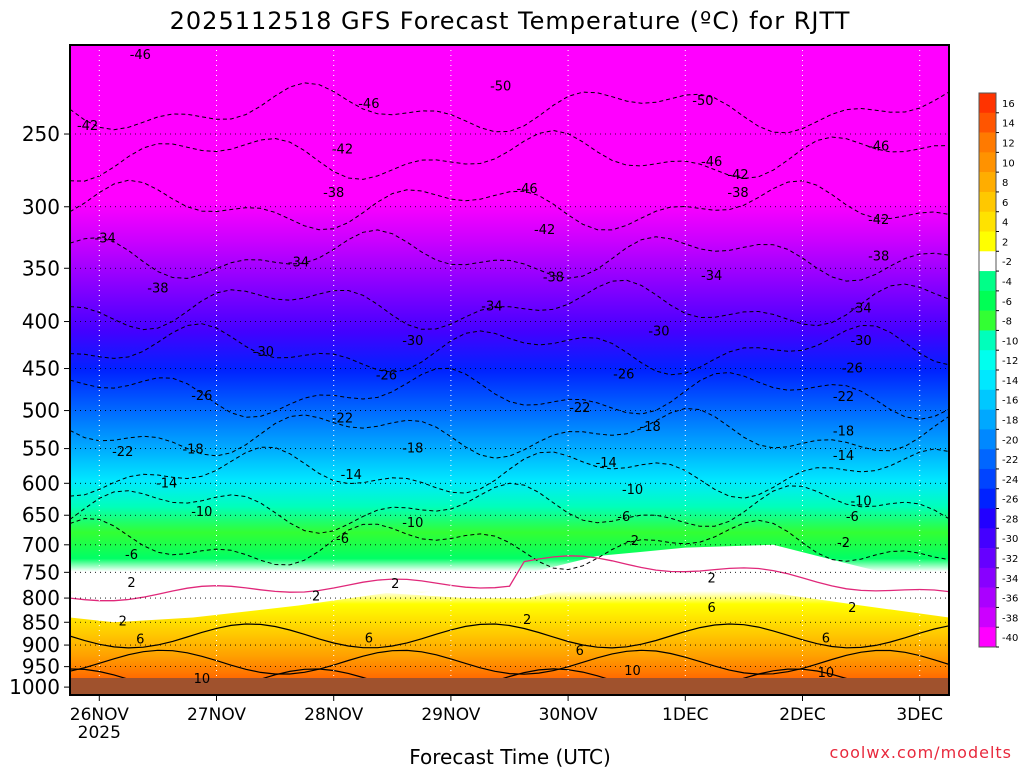 This screenshot has height=768, width=1024. What do you see at coordinates (1010, 599) in the screenshot?
I see `colorbar-label: -36` at bounding box center [1010, 599].